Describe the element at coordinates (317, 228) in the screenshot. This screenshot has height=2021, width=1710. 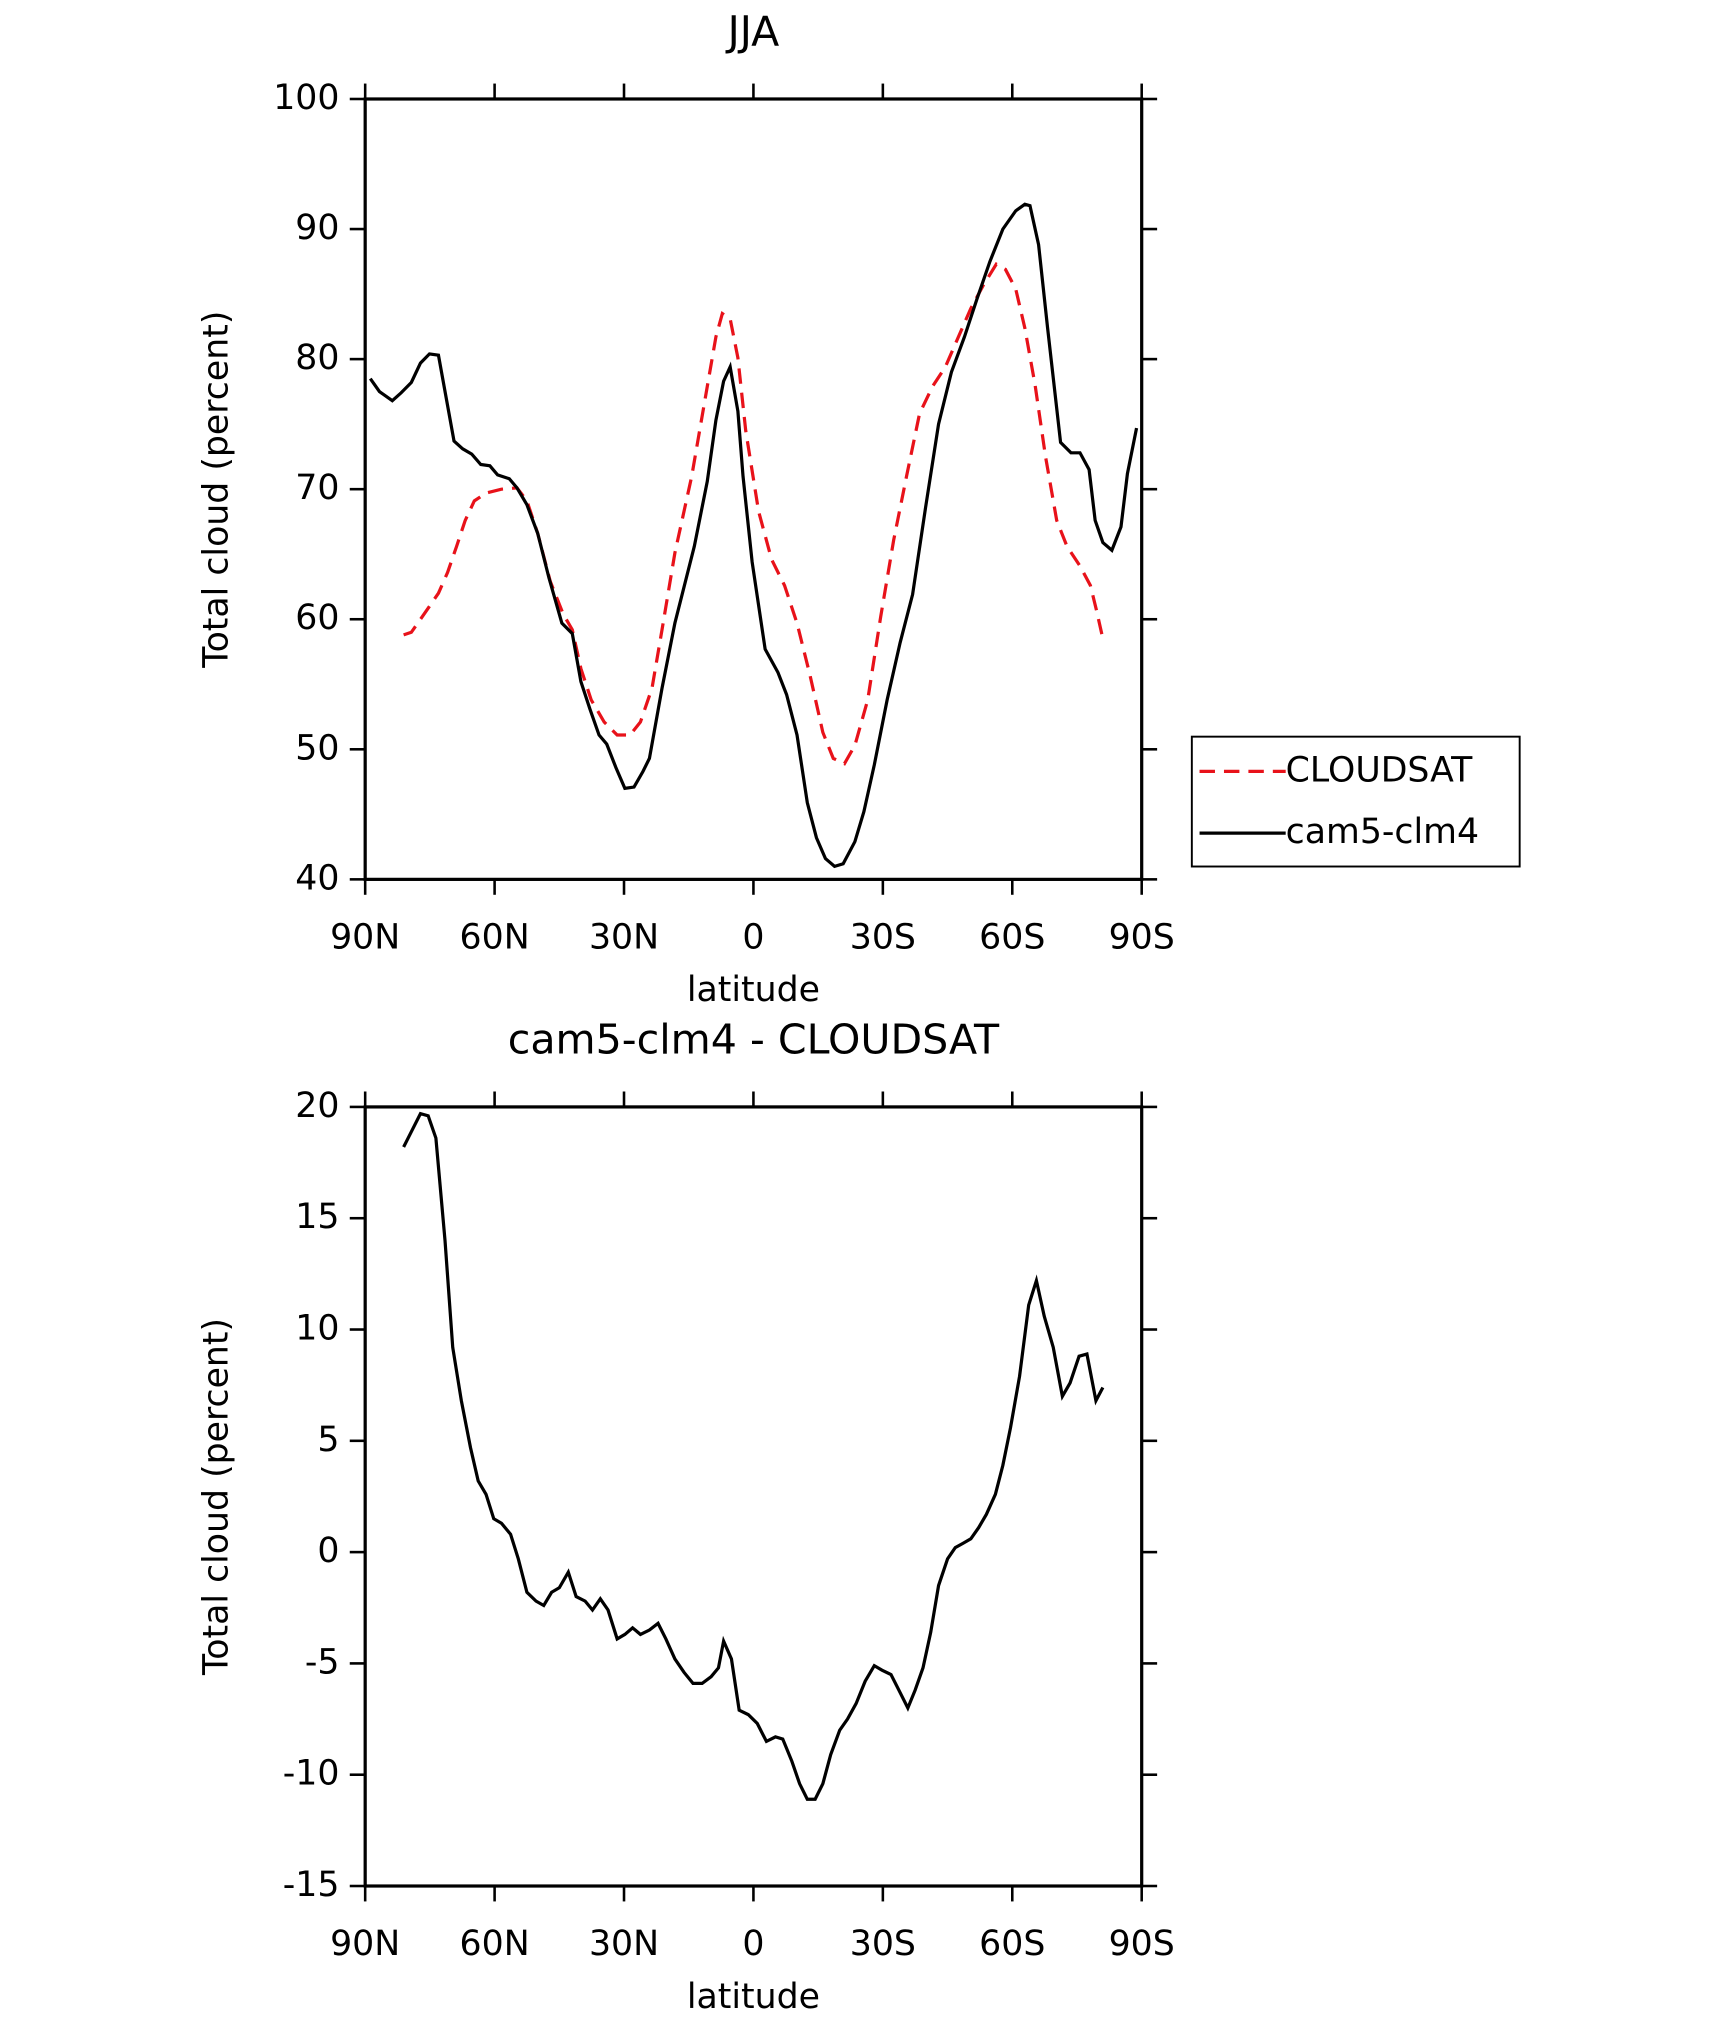
I see `y-tick-label: 90` at that location.